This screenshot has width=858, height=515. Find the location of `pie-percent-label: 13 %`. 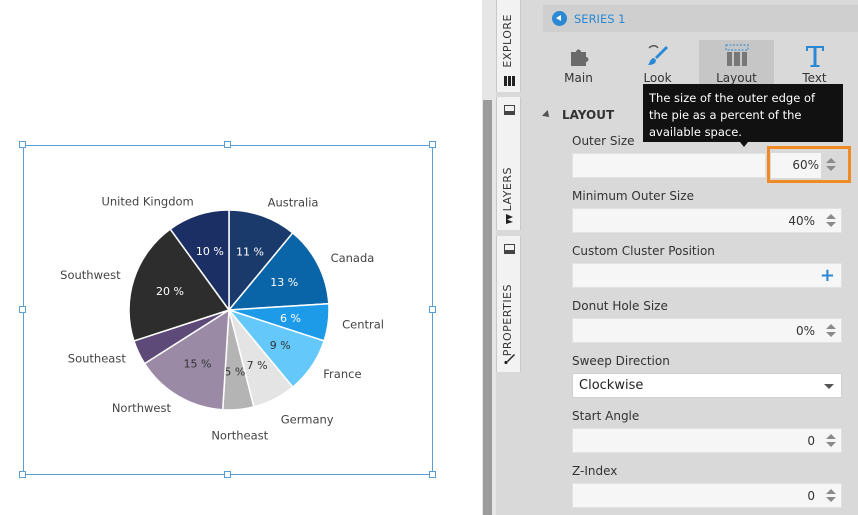

pie-percent-label: 13 % is located at coordinates (284, 282).